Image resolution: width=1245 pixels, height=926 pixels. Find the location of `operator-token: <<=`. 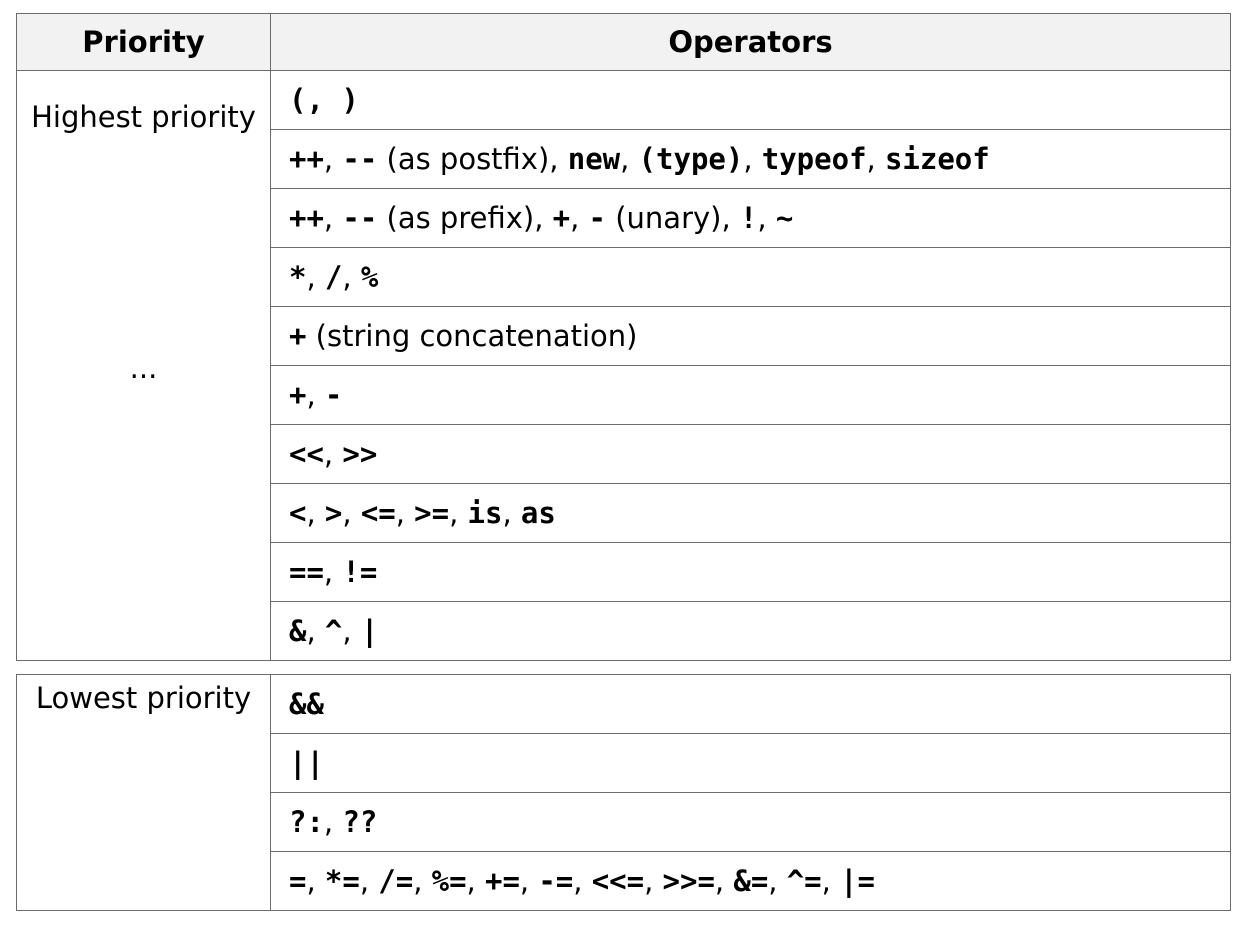

operator-token: <<= is located at coordinates (618, 881).